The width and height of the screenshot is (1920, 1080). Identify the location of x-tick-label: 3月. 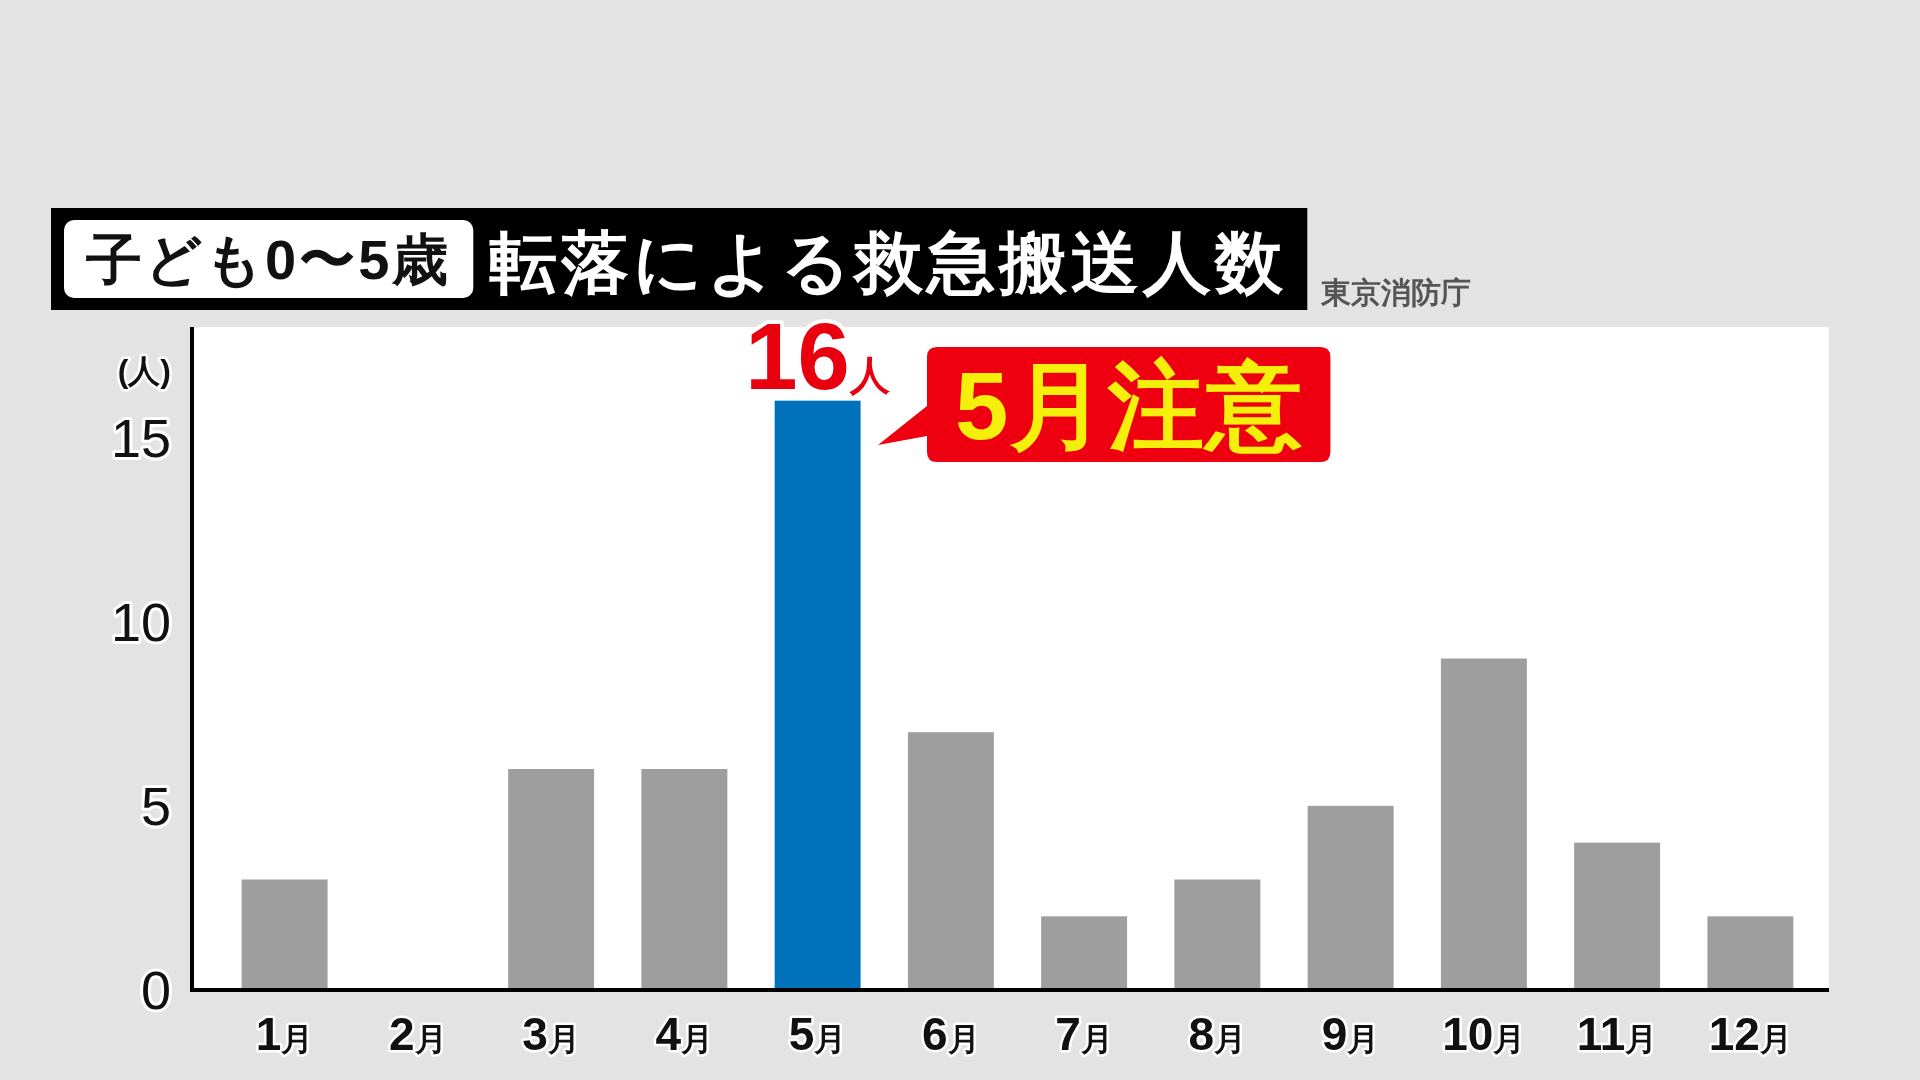
(551, 1034).